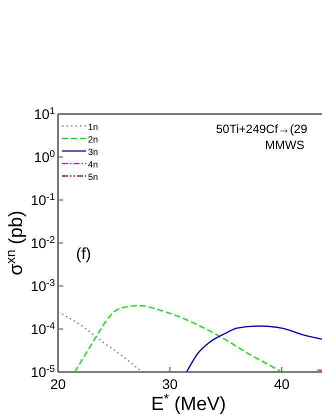 The image size is (322, 416). Describe the element at coordinates (170, 384) in the screenshot. I see `x-tick-label: 30` at that location.